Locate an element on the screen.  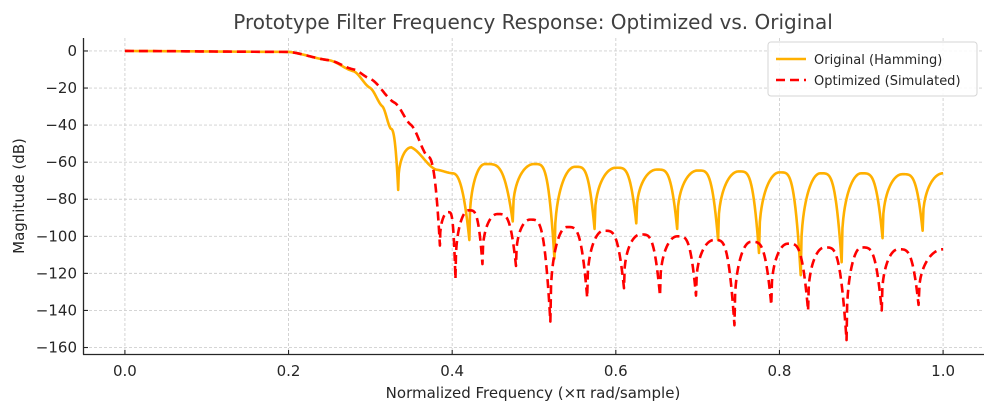
legend-frame is located at coordinates (872, 69).